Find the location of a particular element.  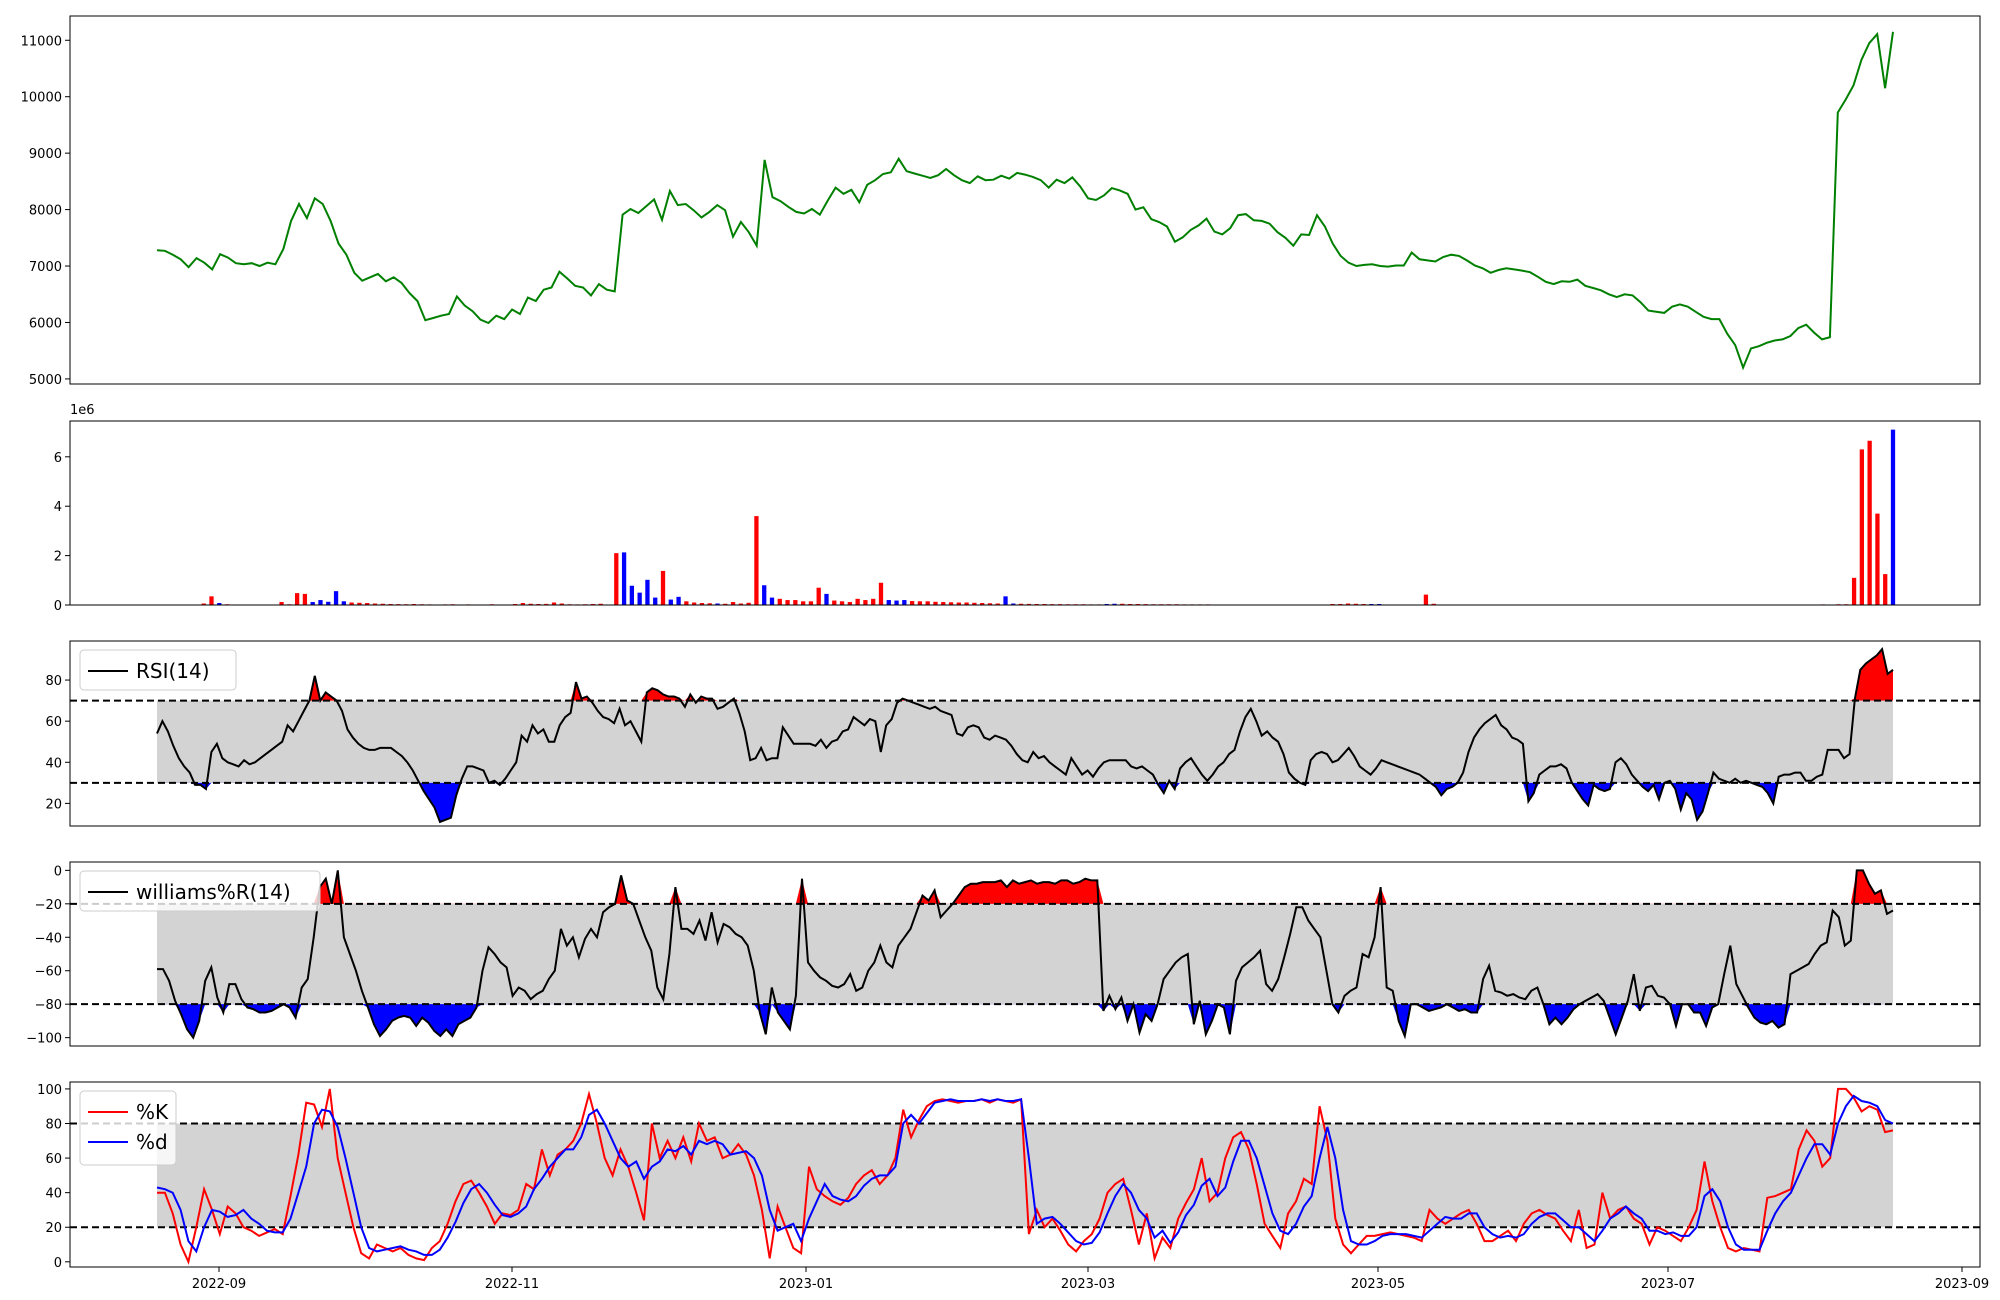

x-tick-label: 2023-07 is located at coordinates (1668, 1284).